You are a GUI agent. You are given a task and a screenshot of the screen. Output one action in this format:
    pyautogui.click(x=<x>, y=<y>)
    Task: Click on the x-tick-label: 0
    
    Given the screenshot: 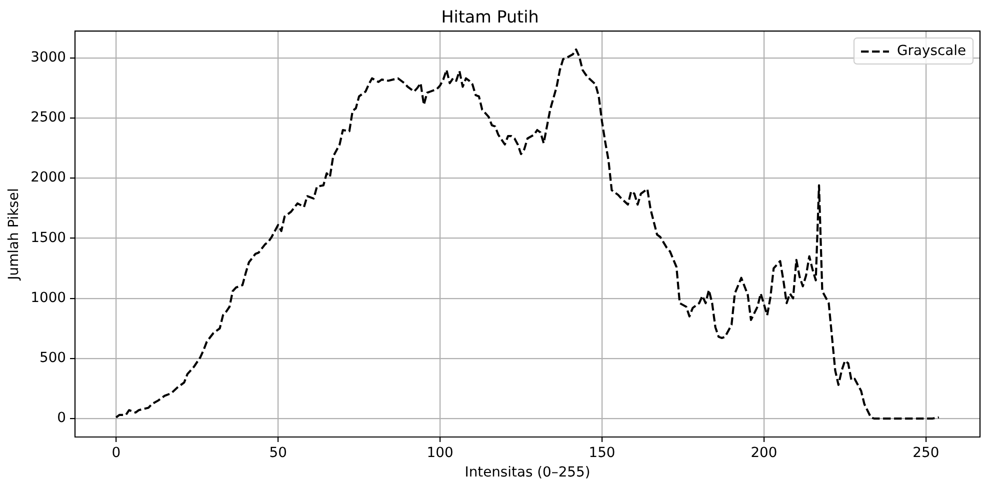 What is the action you would take?
    pyautogui.click(x=116, y=452)
    